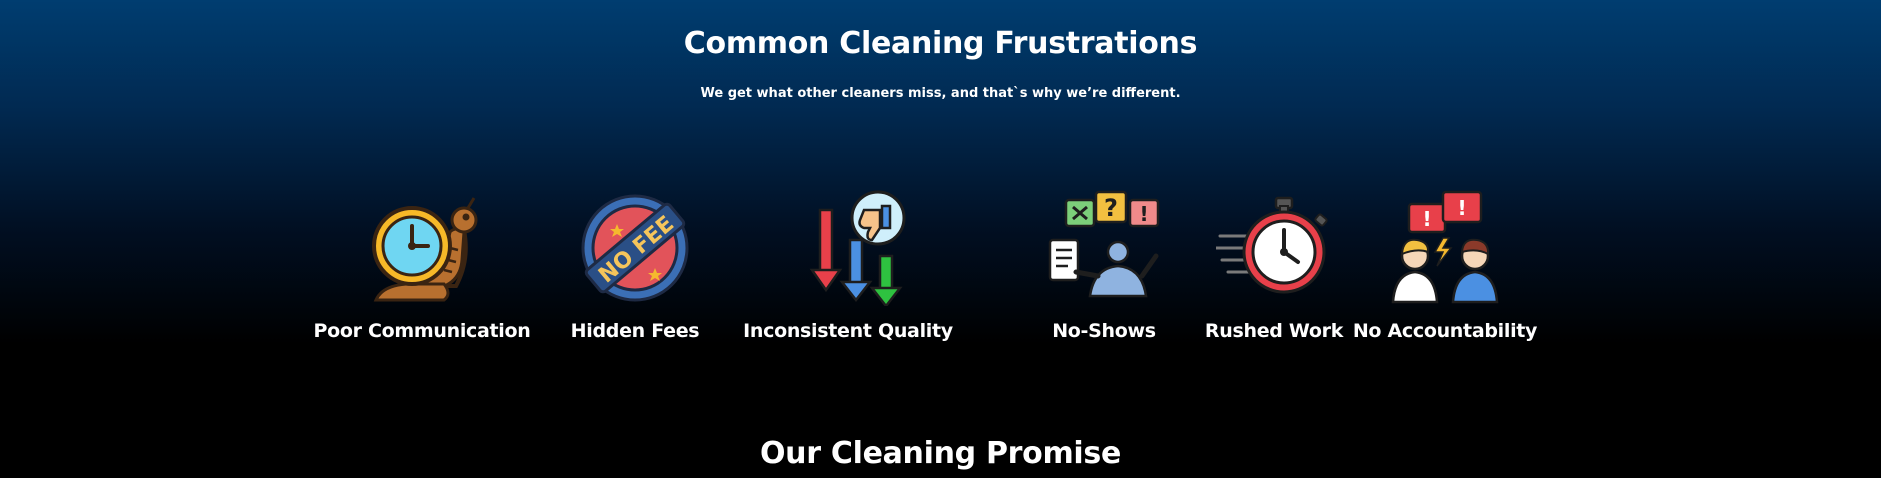  What do you see at coordinates (1445, 247) in the screenshot?
I see `arguing-people-icon: ! !` at bounding box center [1445, 247].